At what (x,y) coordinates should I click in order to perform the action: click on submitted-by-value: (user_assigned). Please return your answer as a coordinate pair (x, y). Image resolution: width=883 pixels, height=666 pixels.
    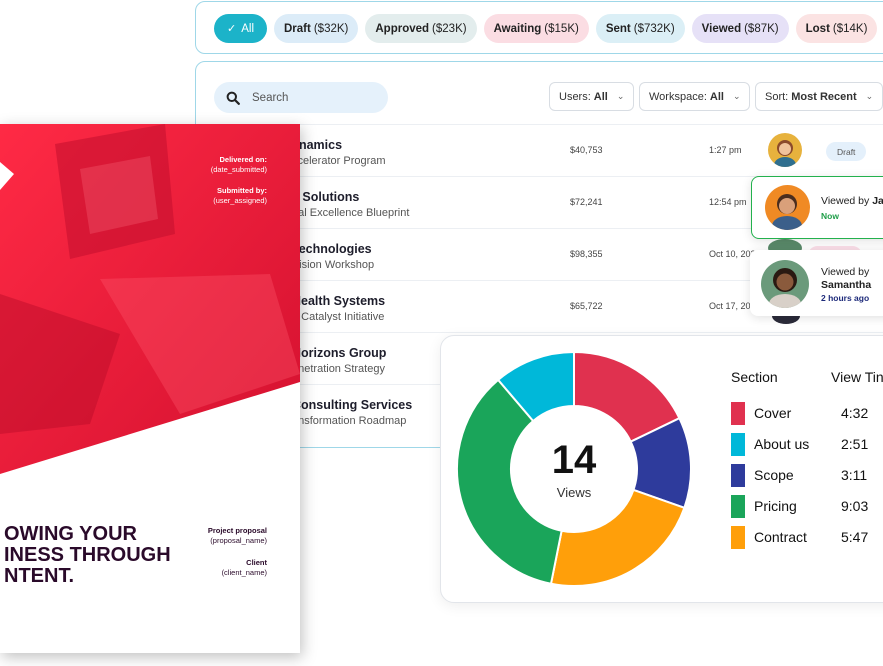
    Looking at the image, I should click on (240, 200).